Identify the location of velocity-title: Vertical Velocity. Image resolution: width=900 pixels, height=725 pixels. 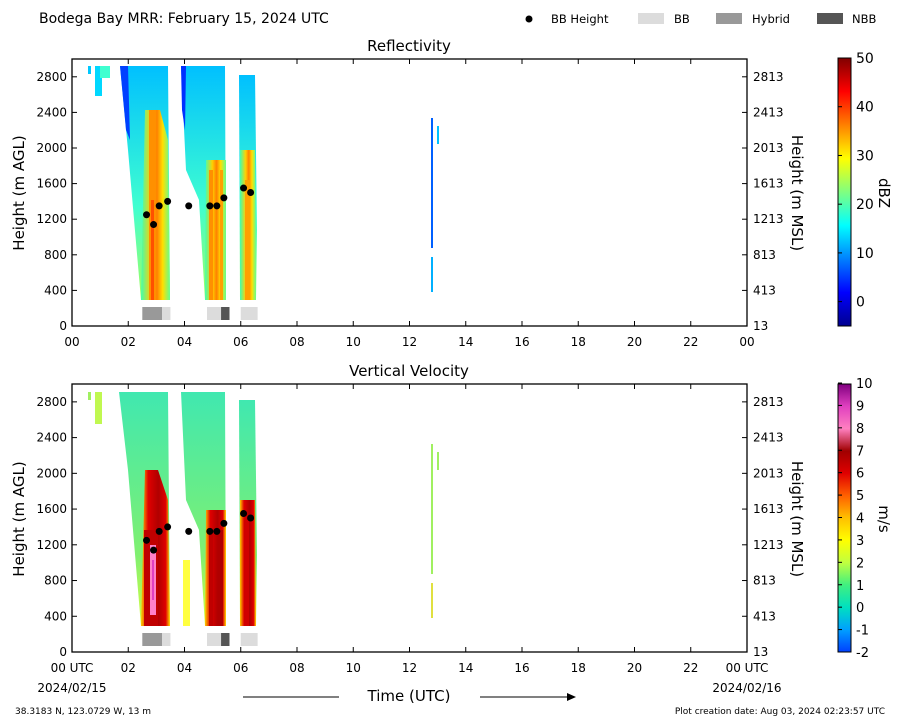
(409, 371).